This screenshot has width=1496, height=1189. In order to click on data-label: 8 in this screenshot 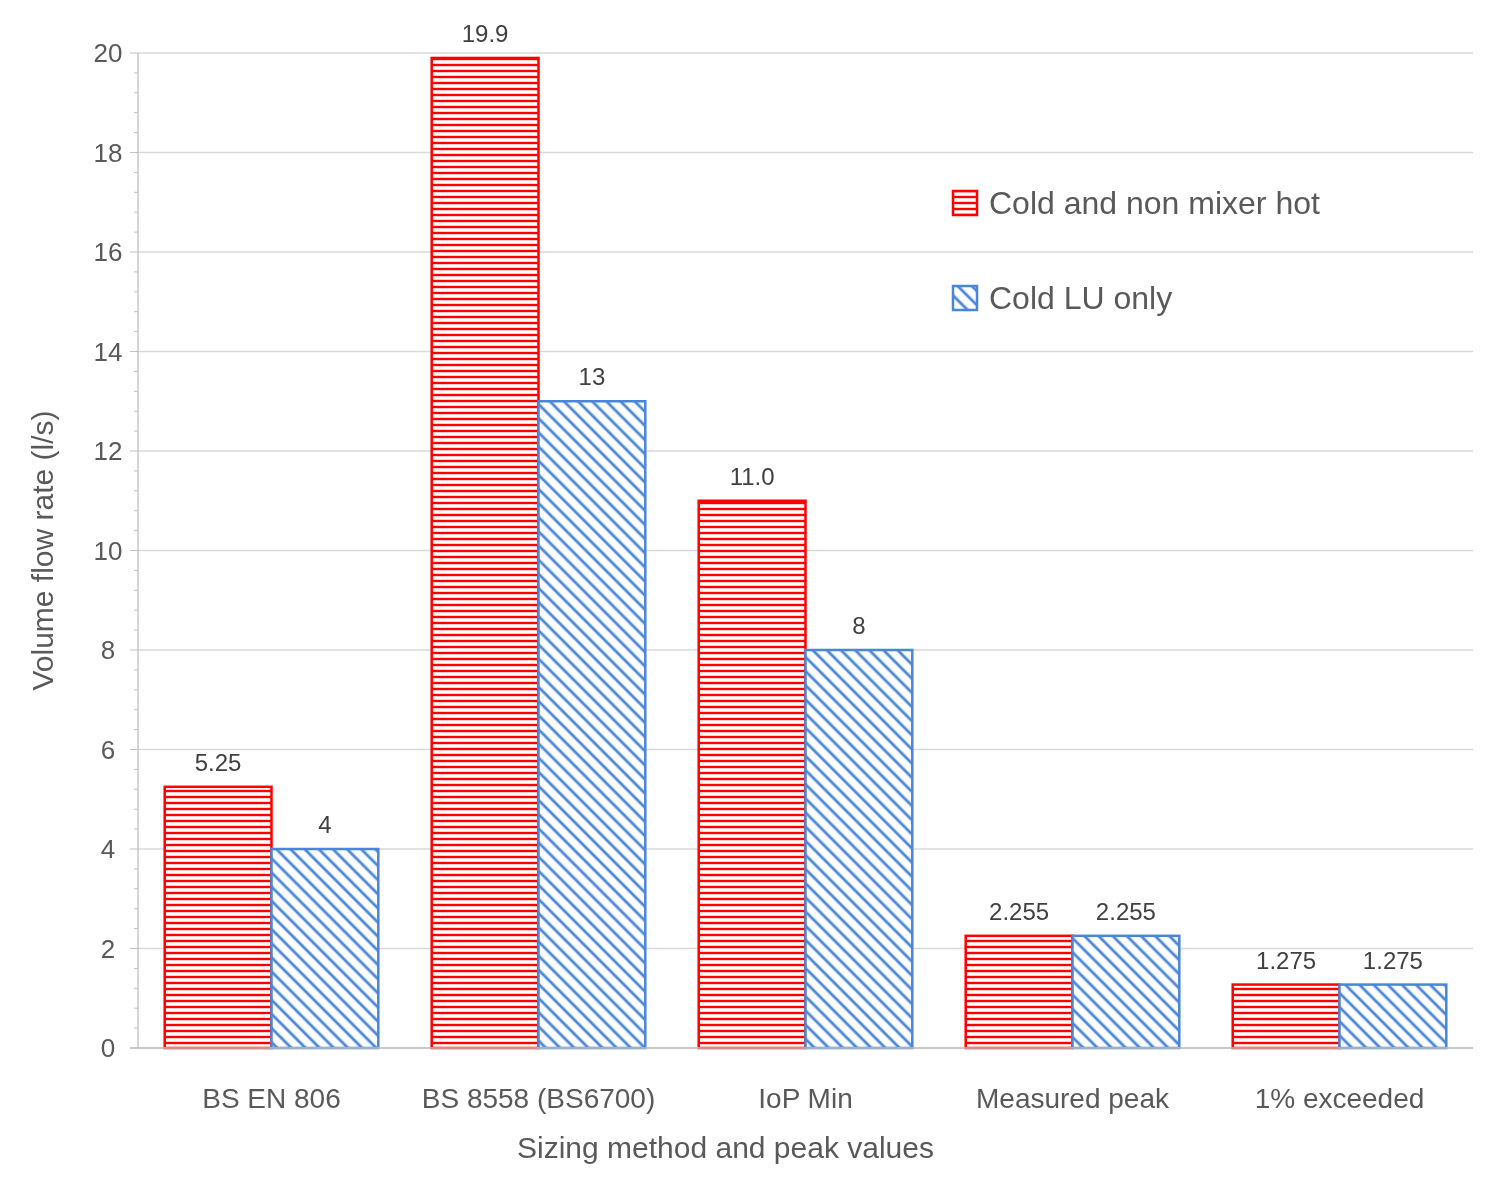, I will do `click(859, 625)`.